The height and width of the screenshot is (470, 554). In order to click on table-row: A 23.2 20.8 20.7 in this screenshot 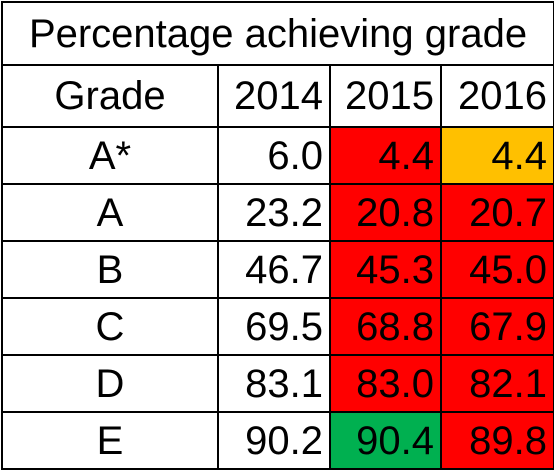, I will do `click(277, 212)`.